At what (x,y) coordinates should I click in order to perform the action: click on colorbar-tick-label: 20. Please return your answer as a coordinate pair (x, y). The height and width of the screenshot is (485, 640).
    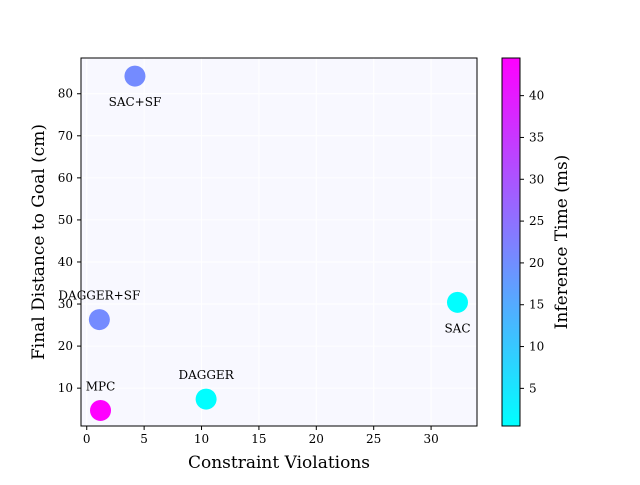
    Looking at the image, I should click on (536, 263).